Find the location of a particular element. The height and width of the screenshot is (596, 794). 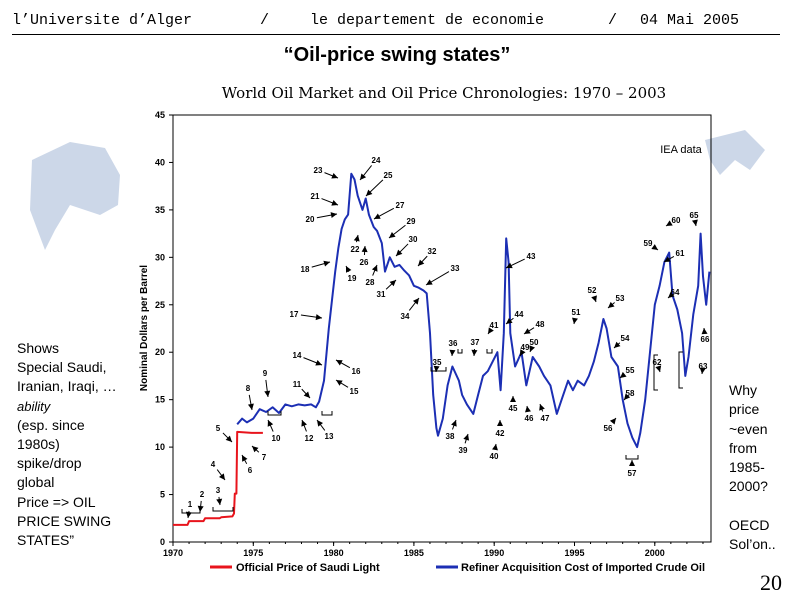

annotation-label: 32 is located at coordinates (432, 251).